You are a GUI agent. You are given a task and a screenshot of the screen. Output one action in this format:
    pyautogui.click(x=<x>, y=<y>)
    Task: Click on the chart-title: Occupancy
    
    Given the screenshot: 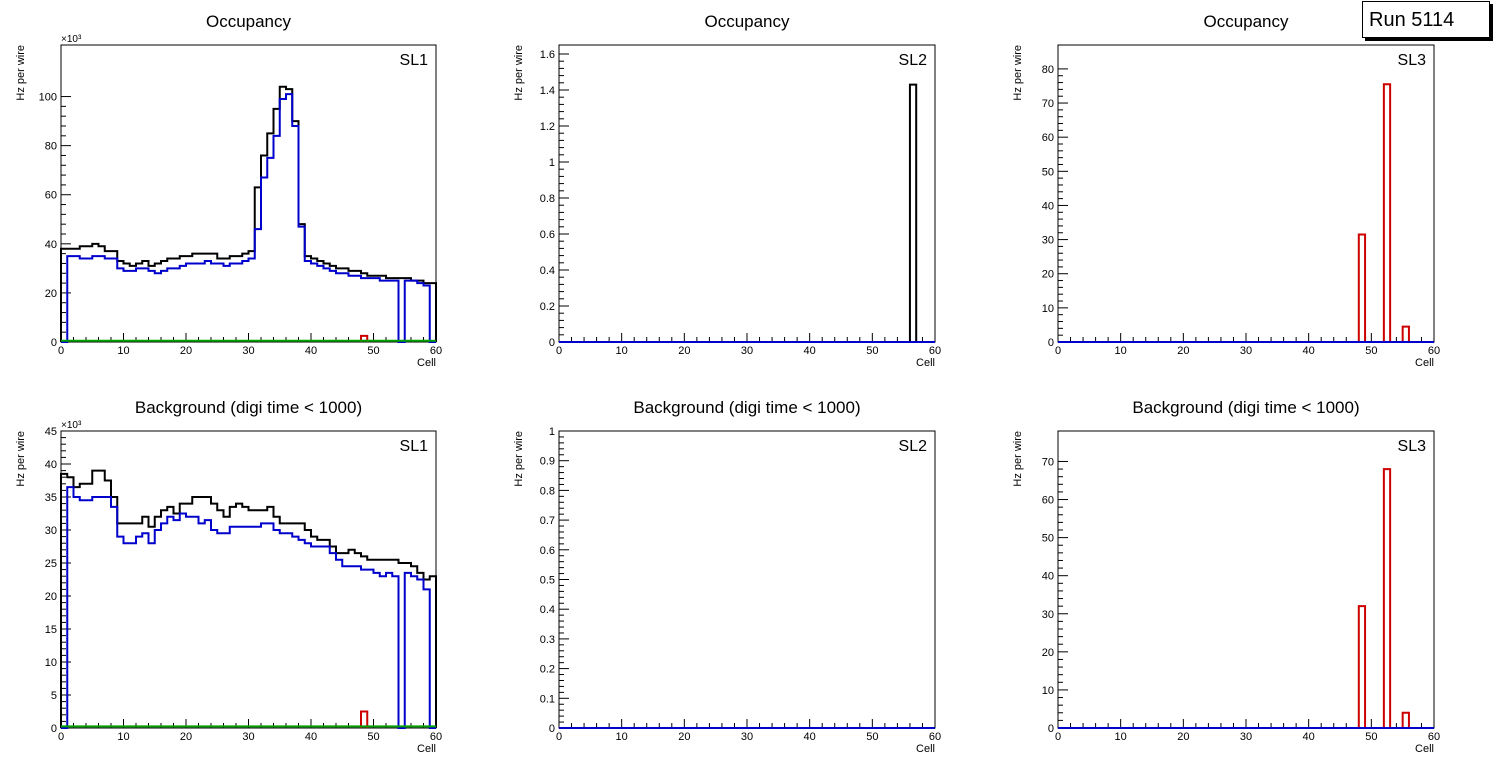 What is the action you would take?
    pyautogui.click(x=1246, y=21)
    